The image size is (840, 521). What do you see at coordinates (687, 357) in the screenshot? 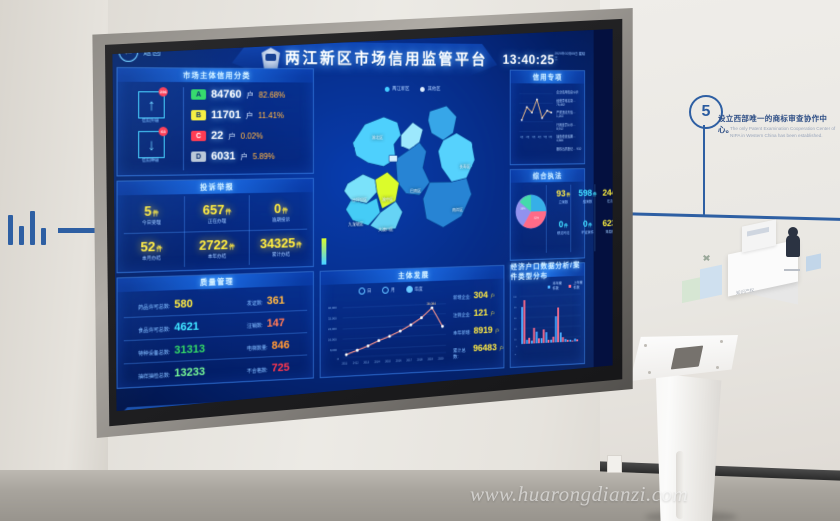
I see `kiosk-mount-hole` at bounding box center [687, 357].